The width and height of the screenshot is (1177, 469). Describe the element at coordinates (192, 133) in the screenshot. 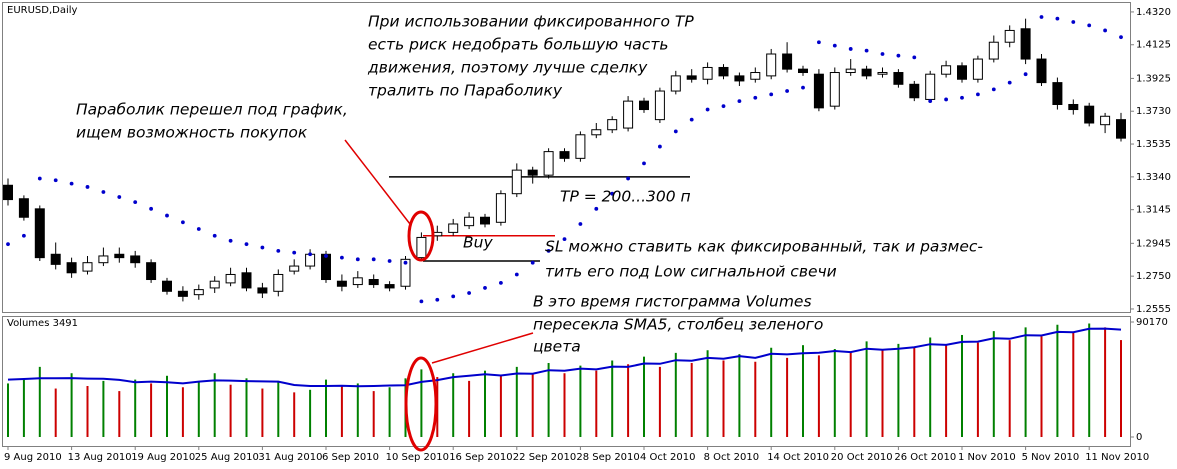

I see `annotation: ищем возможность покупок` at that location.